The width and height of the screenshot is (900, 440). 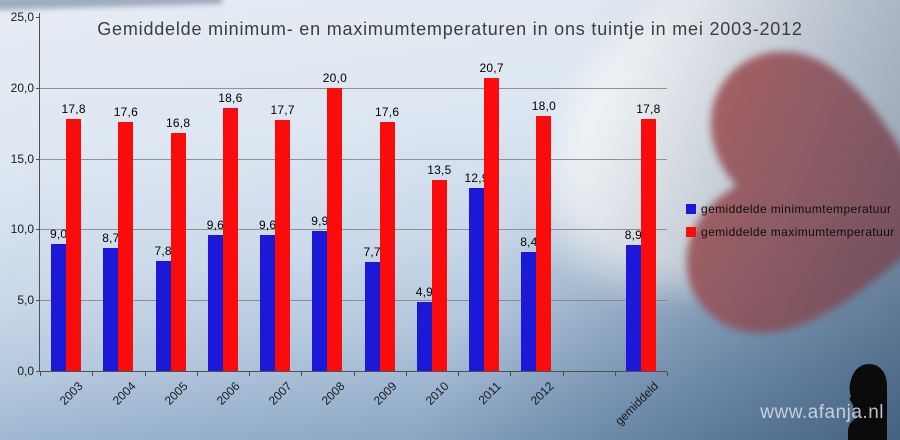 I want to click on value-label-max-2011: 20,7, so click(x=491, y=67).